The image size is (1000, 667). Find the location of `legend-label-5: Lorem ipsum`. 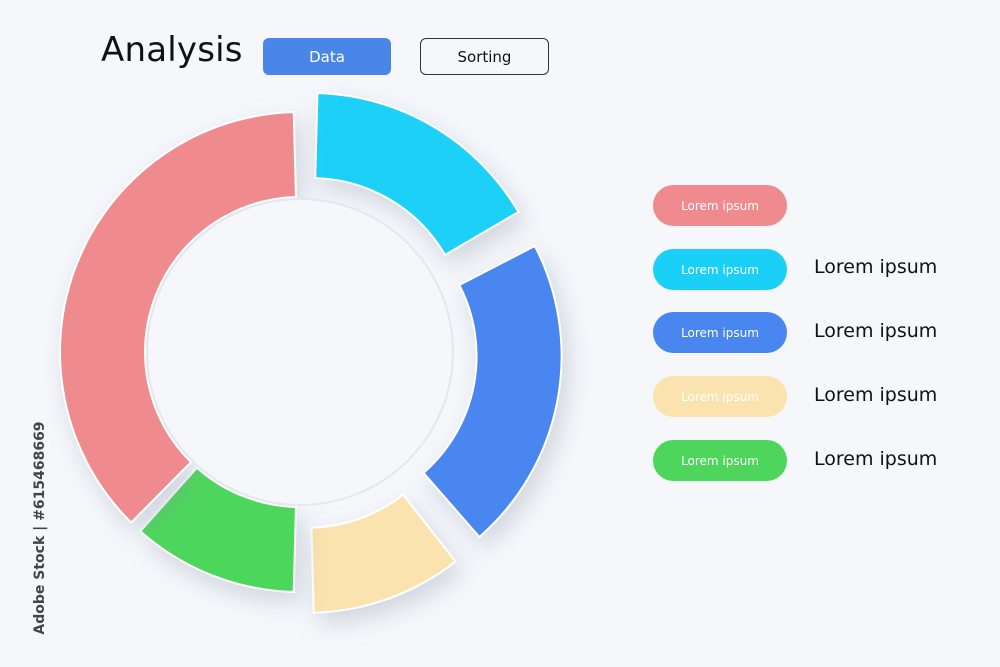

legend-label-5: Lorem ipsum is located at coordinates (876, 459).